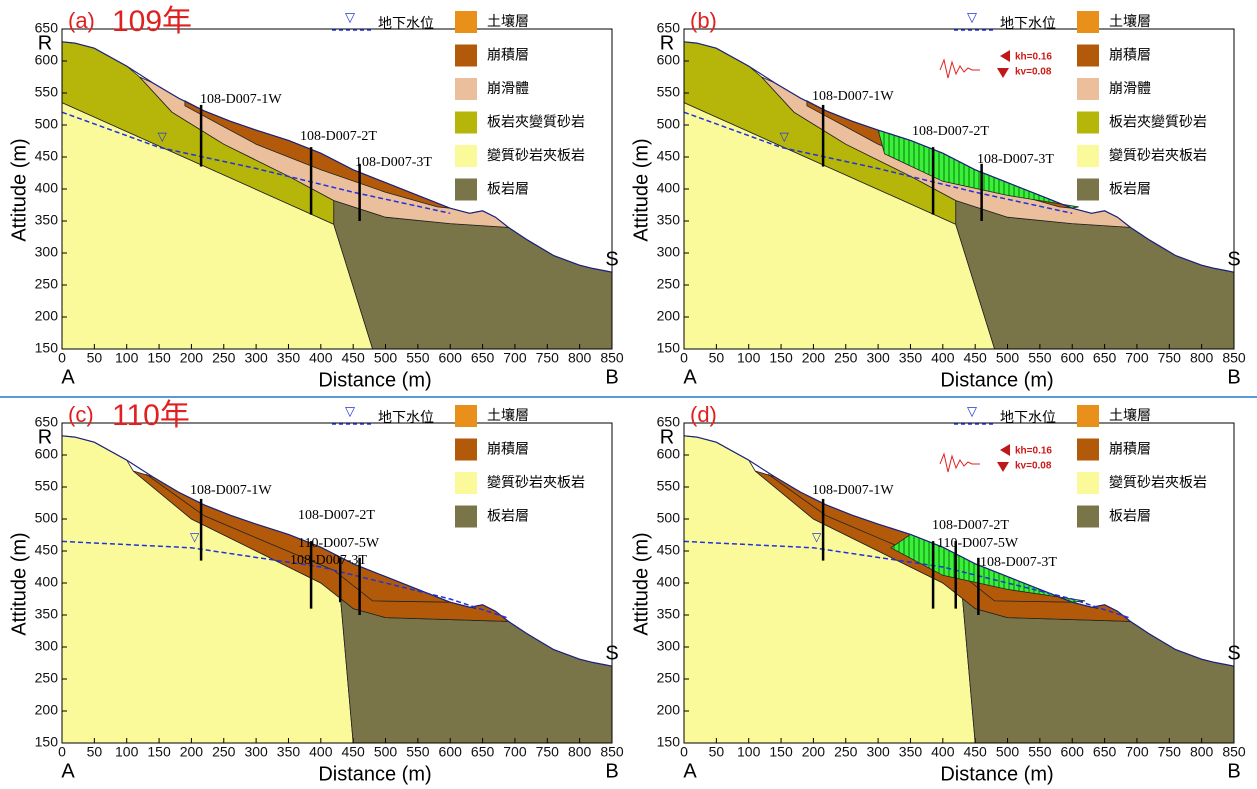 This screenshot has height=789, width=1257. What do you see at coordinates (1033, 466) in the screenshot?
I see `seismic-coefficient: kv=0.08` at bounding box center [1033, 466].